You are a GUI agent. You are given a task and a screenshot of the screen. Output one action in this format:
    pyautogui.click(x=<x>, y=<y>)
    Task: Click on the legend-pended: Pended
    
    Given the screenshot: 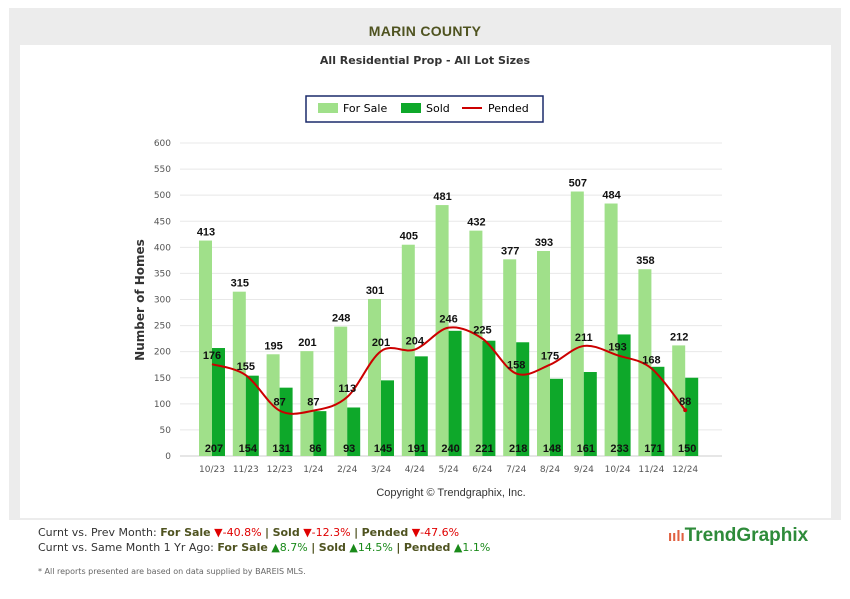 What is the action you would take?
    pyautogui.click(x=508, y=108)
    